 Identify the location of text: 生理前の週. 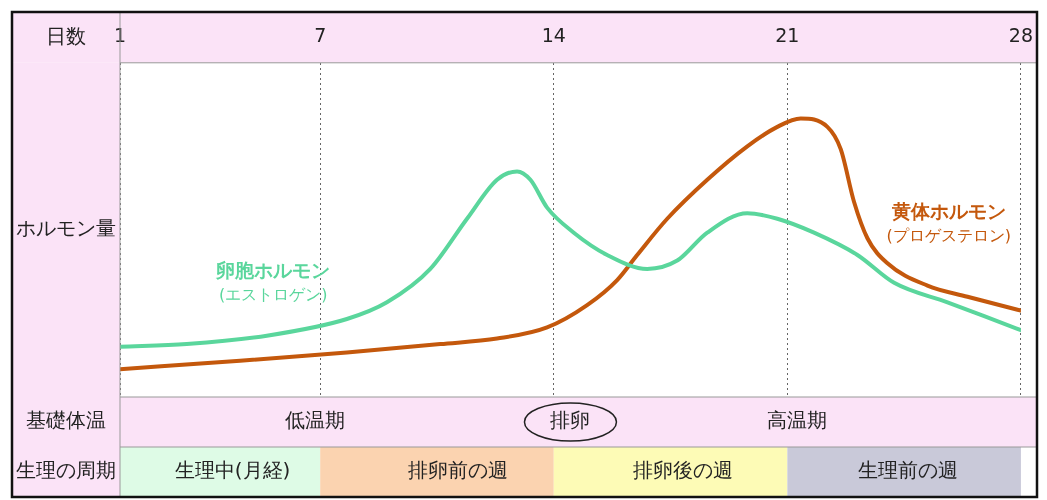
(908, 470).